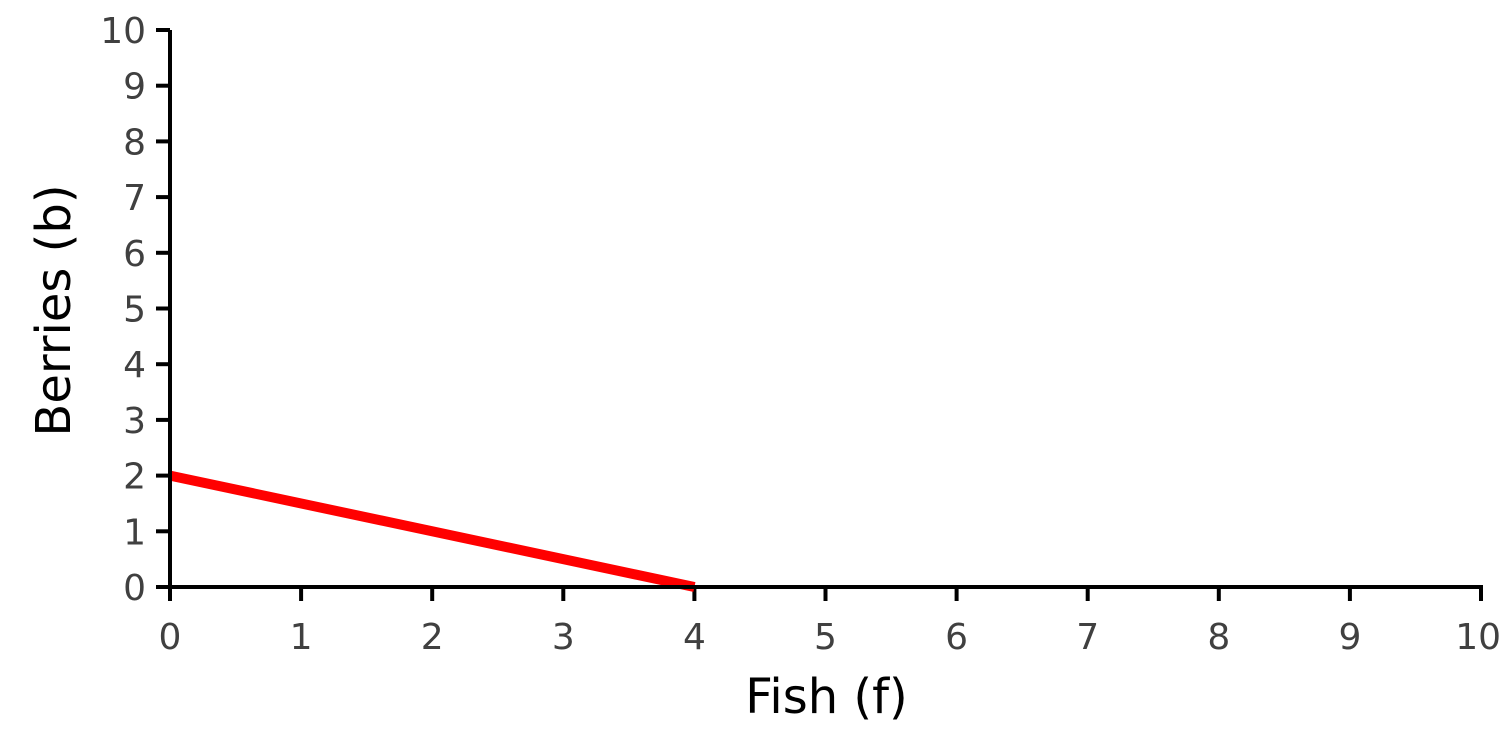 Image resolution: width=1512 pixels, height=756 pixels. What do you see at coordinates (1478, 637) in the screenshot?
I see `x-tick-label: 10` at bounding box center [1478, 637].